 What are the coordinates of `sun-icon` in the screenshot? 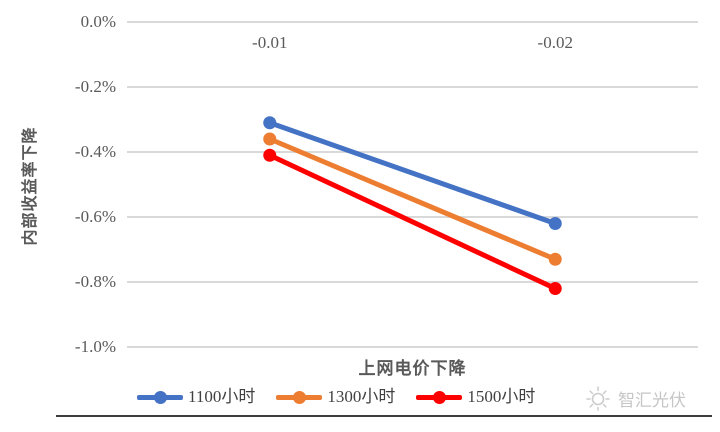 It's located at (598, 398).